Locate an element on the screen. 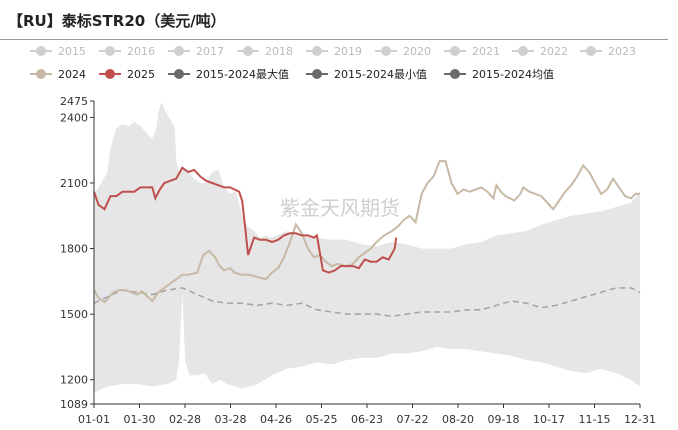 The image size is (678, 430). x-tick-label: 12-31 is located at coordinates (640, 419).